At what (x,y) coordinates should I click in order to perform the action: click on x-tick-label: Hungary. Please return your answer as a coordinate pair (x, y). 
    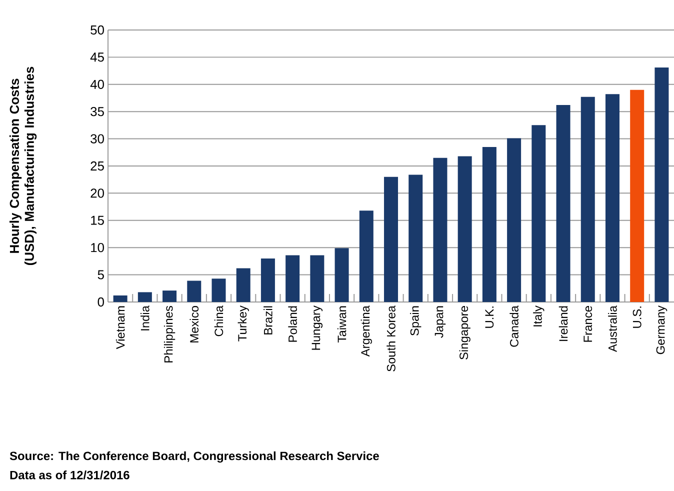
    Looking at the image, I should click on (317, 328).